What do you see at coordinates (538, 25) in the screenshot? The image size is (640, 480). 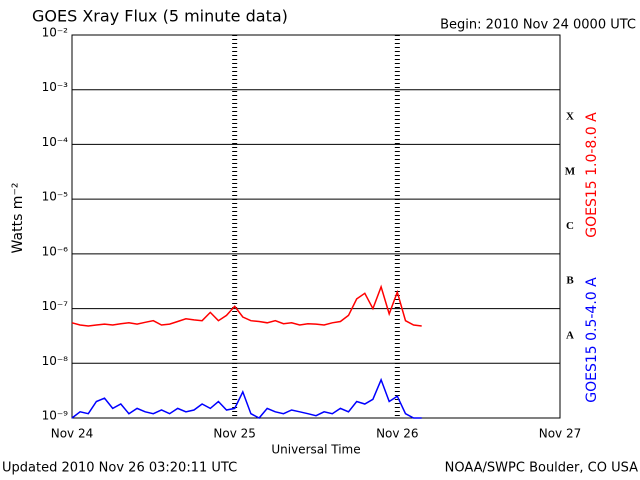 I see `begin-label: Begin: 2010 Nov 24 0000 UTC` at bounding box center [538, 25].